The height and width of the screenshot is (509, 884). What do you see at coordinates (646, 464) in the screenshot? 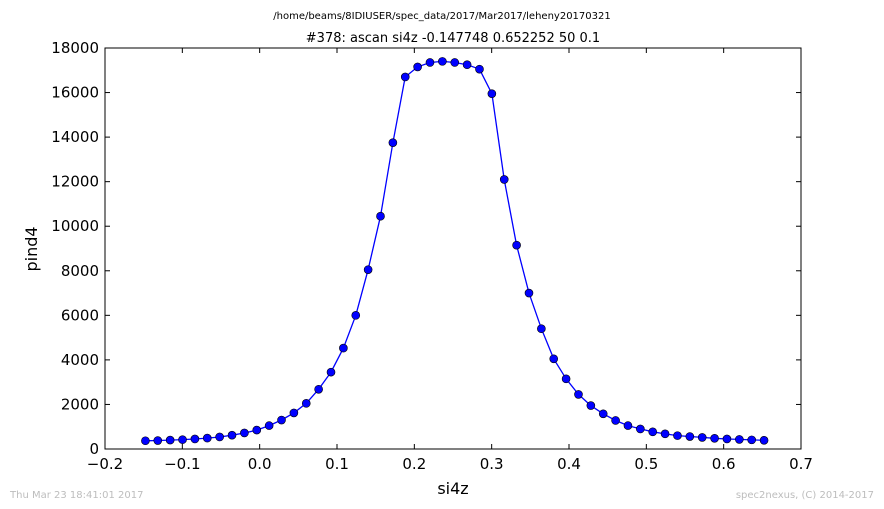
I see `x-tick-label: 0.5` at bounding box center [646, 464].